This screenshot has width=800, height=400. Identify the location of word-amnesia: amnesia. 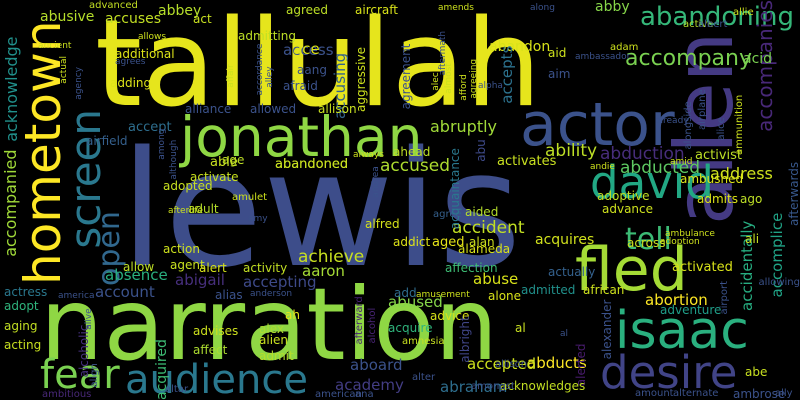
(423, 341).